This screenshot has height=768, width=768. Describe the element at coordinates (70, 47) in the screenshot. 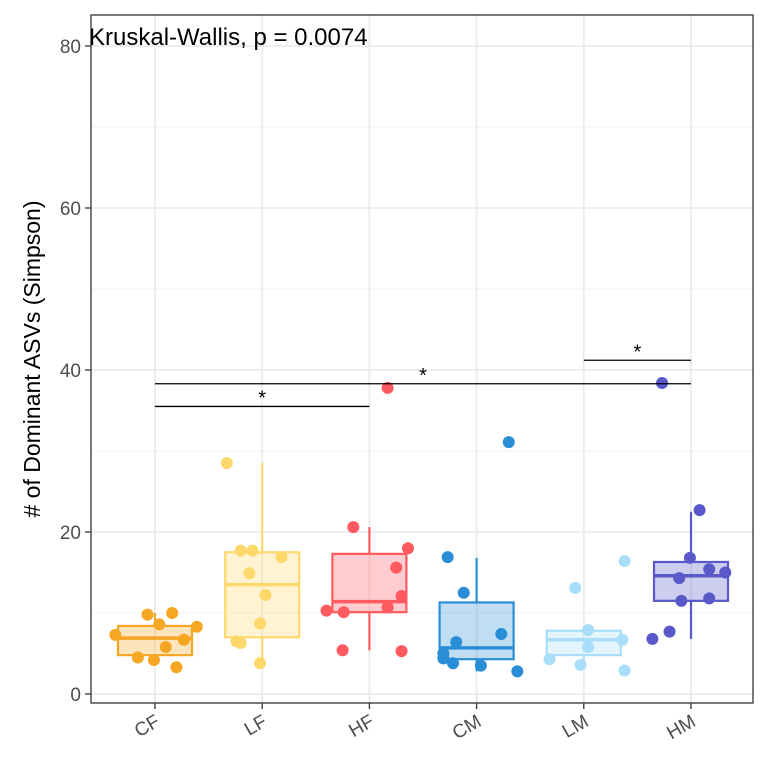

I see `y-tick-label: 80` at that location.